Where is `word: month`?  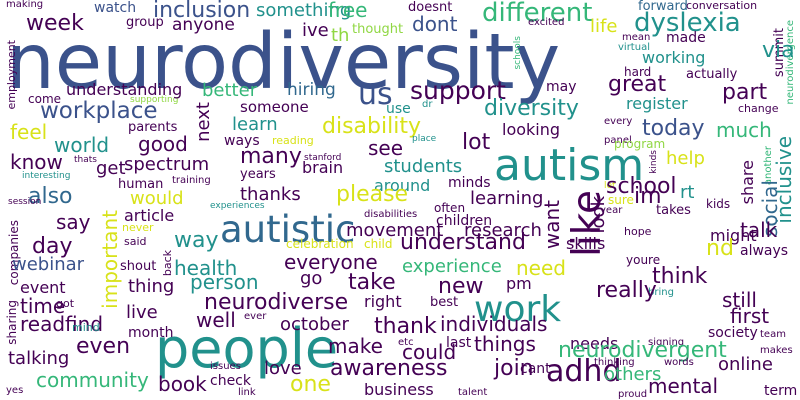 word: month is located at coordinates (151, 333).